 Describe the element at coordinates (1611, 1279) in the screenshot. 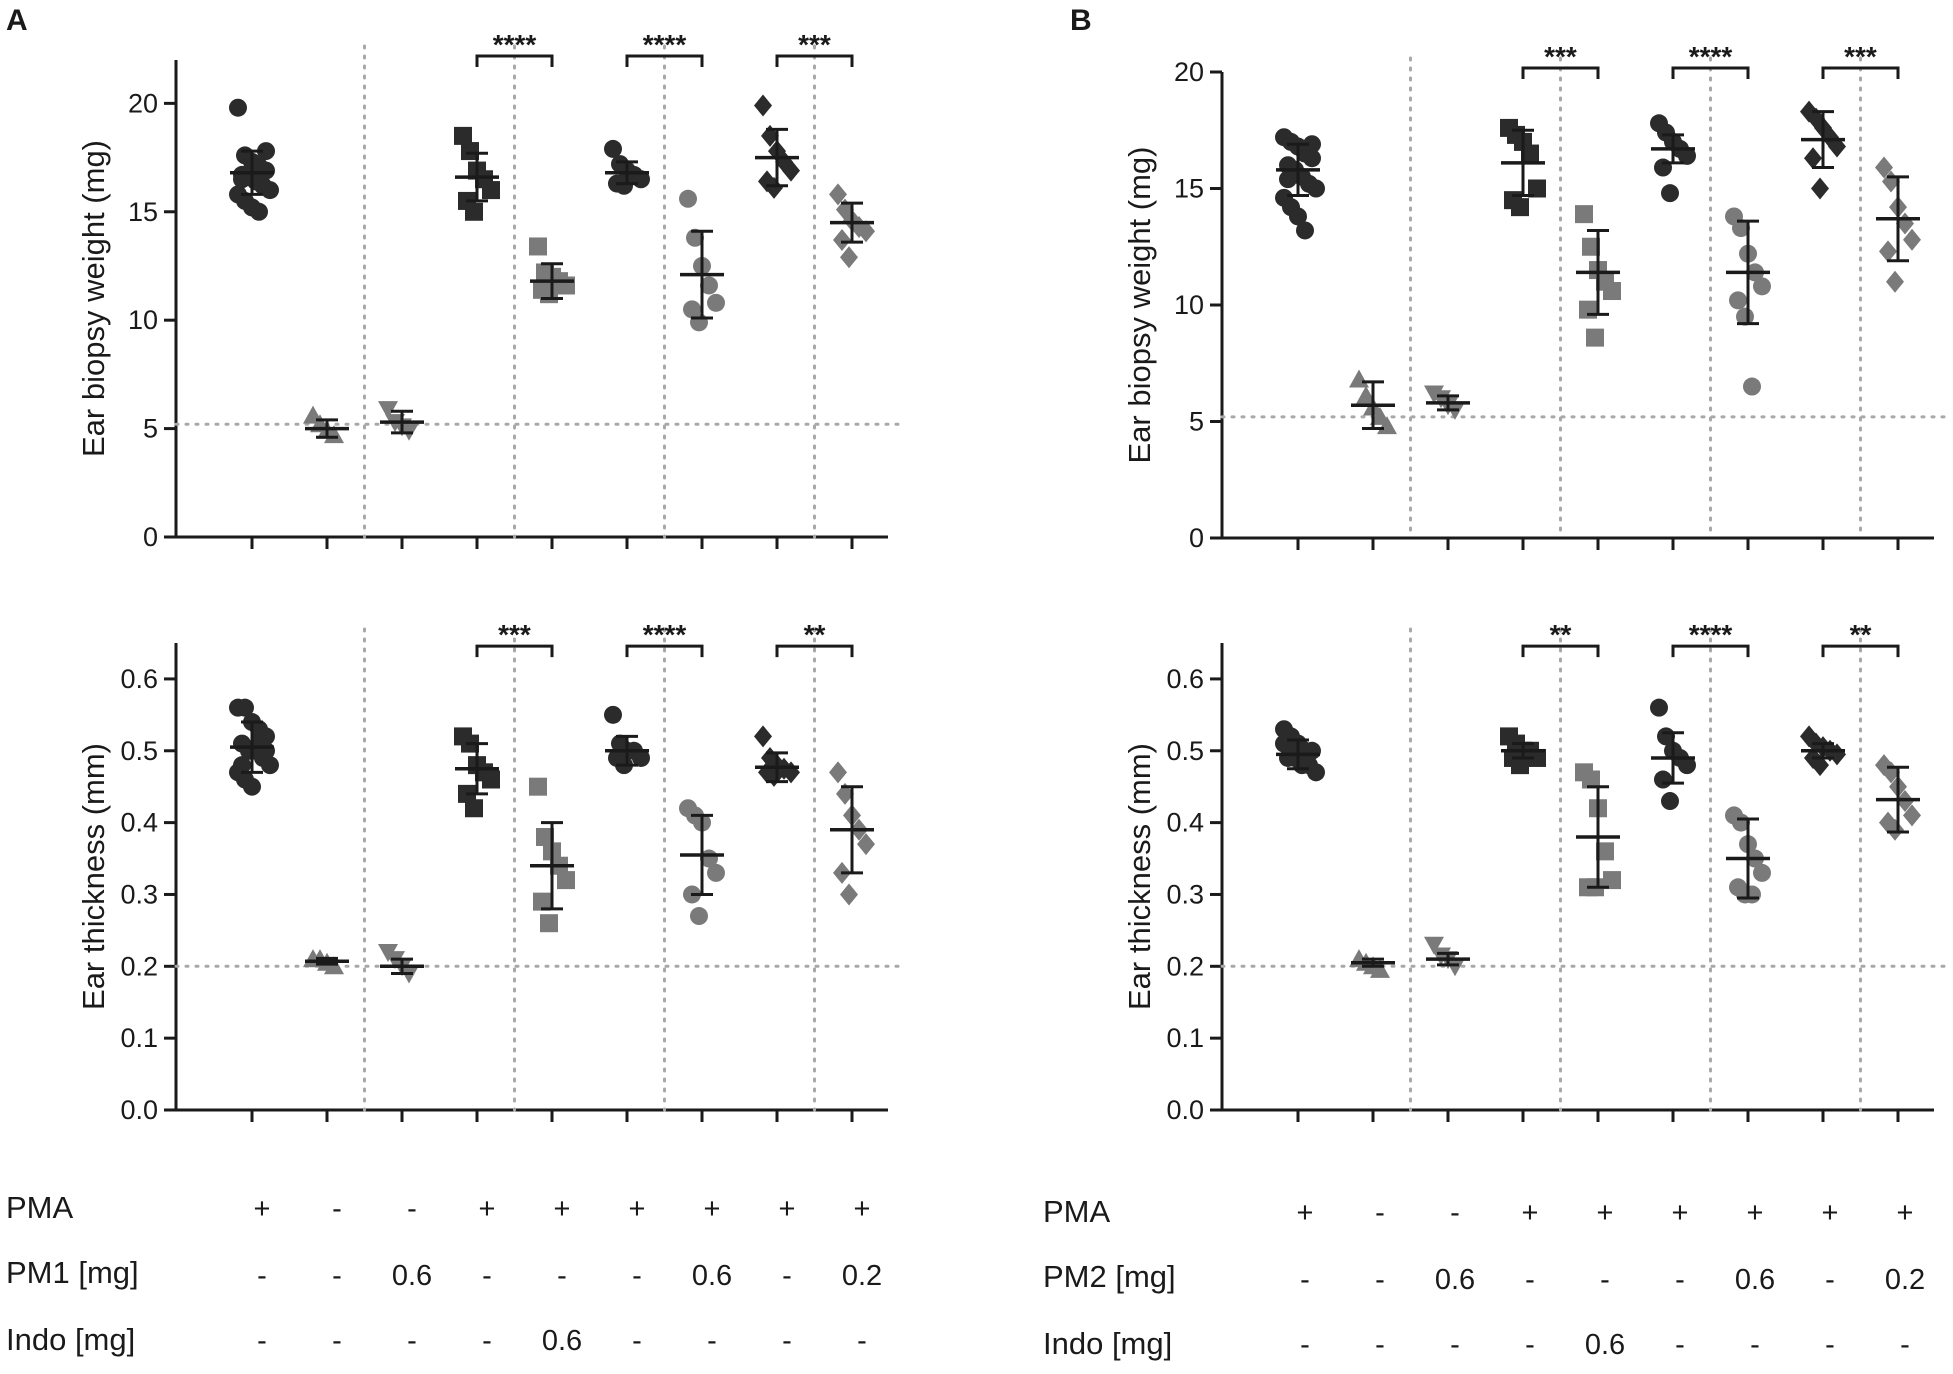

I see `table-cells-b: + - - + + + + + + - - 0.6 - - - 0.6 - 0.2 - - - - 0.6 - - - -` at that location.